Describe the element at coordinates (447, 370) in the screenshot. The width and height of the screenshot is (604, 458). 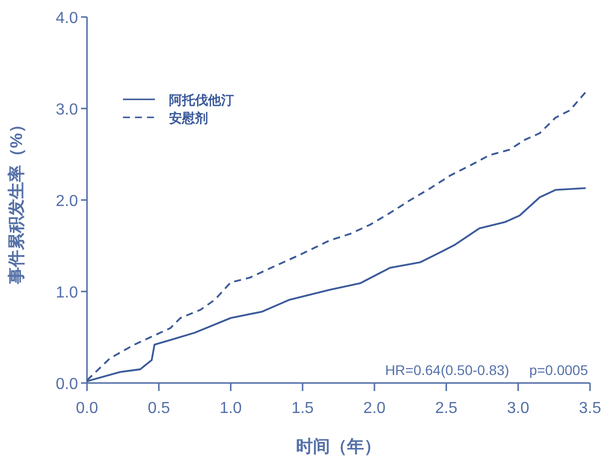
I see `annotation: HR=0.64(0.50-0.83)` at that location.